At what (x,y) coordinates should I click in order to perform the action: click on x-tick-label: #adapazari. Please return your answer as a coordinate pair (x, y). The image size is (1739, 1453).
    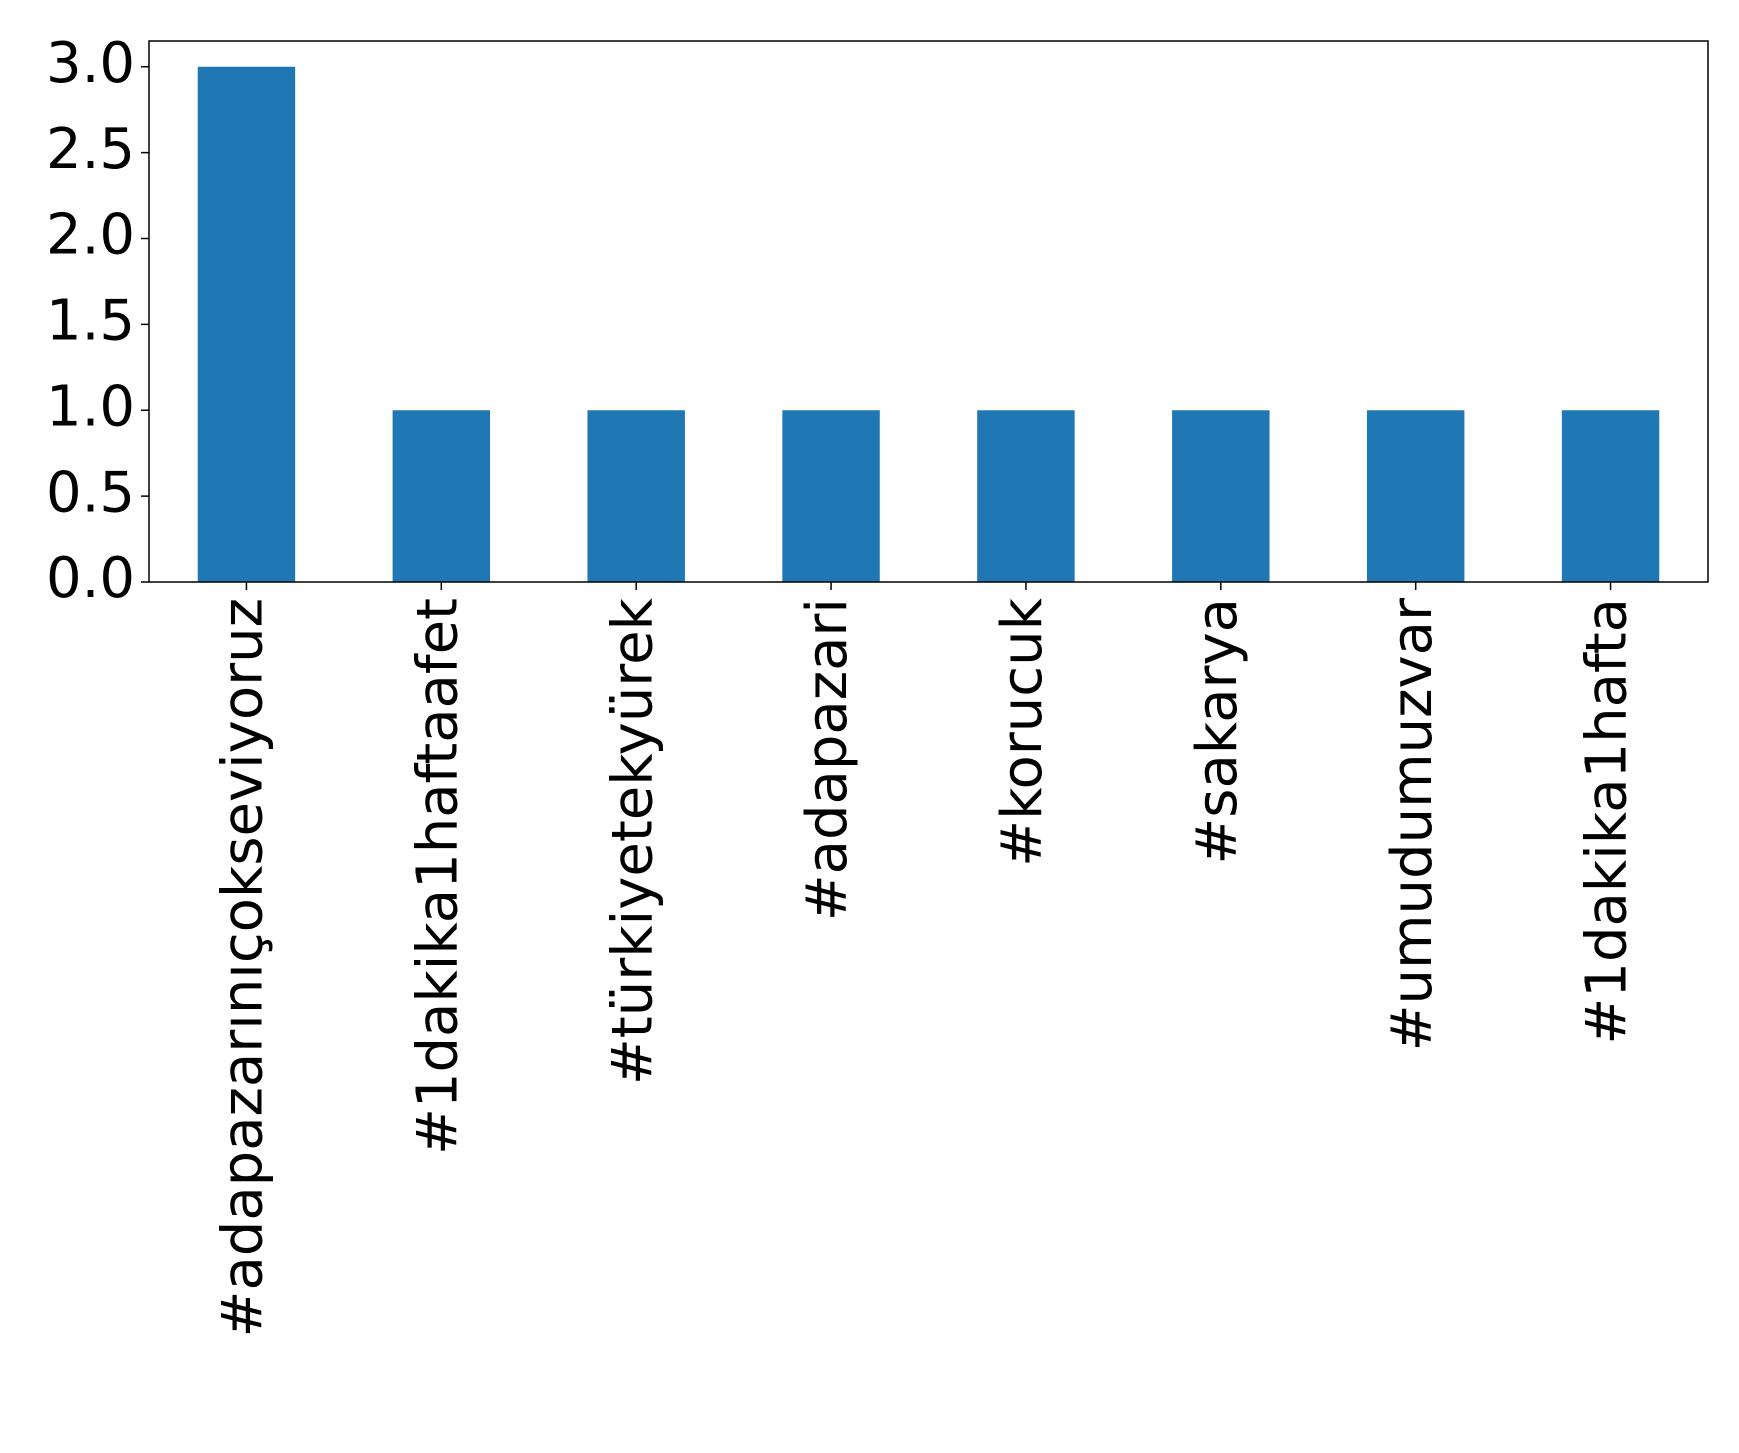
    Looking at the image, I should click on (827, 759).